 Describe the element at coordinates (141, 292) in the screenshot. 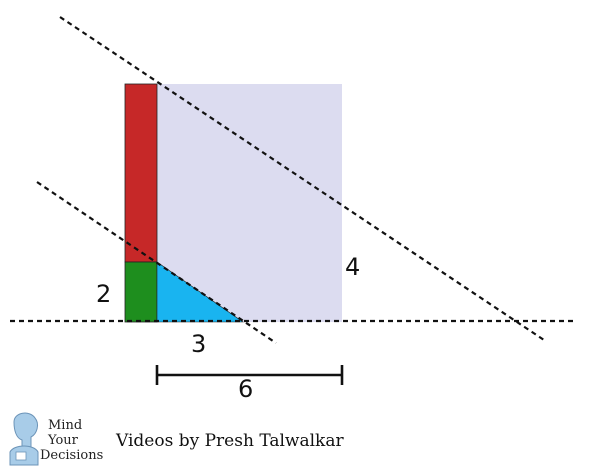

I see `green-square` at that location.